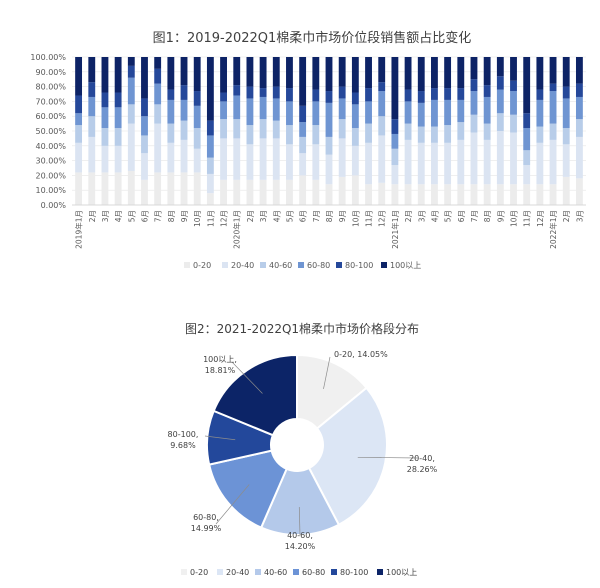 The height and width of the screenshot is (588, 600). What do you see at coordinates (355, 218) in the screenshot?
I see `x-tick-label: 10月` at bounding box center [355, 218].